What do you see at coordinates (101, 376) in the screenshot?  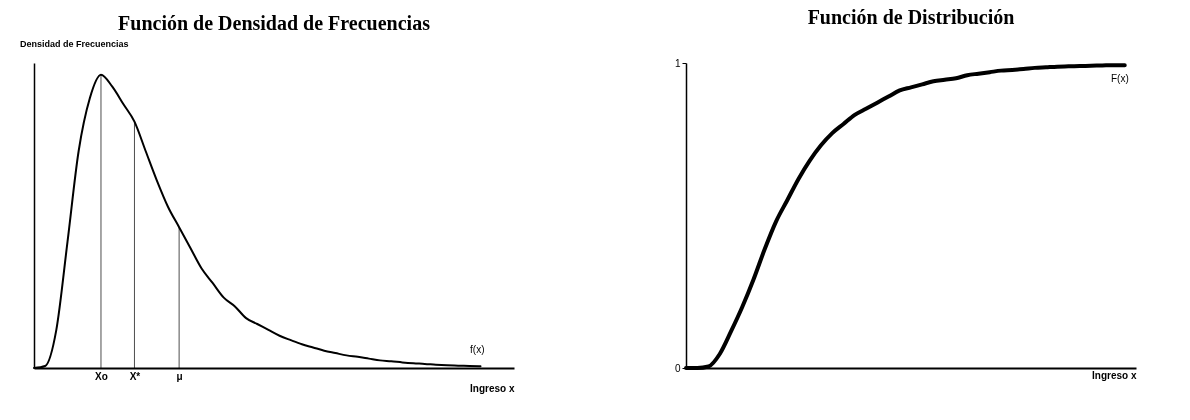 I see `x-tick-label: Xo` at bounding box center [101, 376].